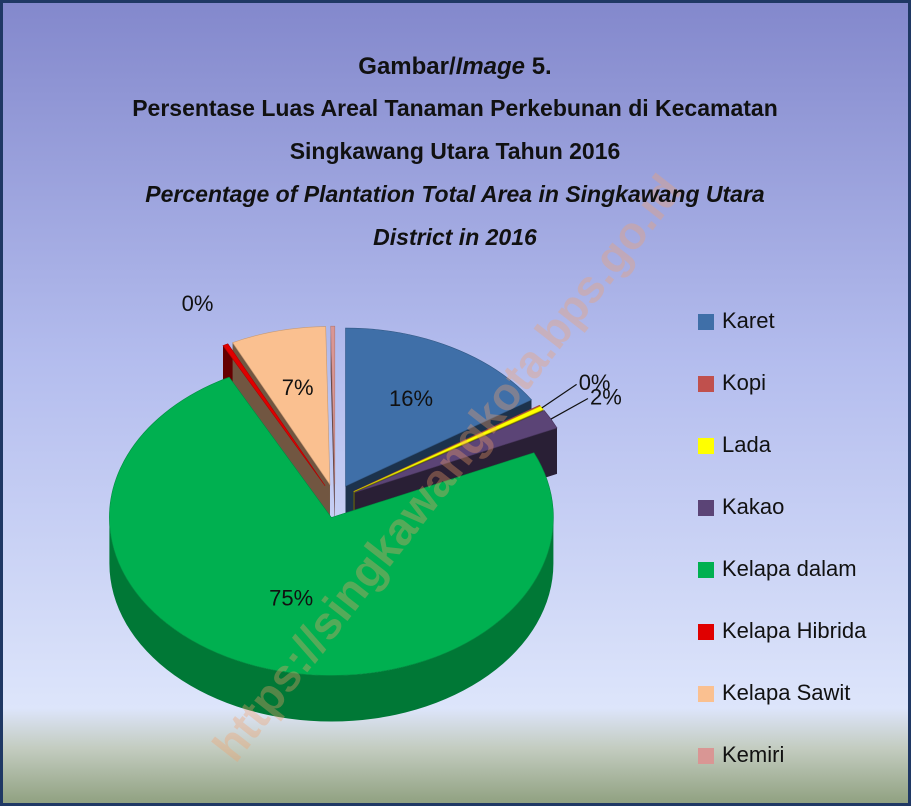 The image size is (911, 811). What do you see at coordinates (407, 66) in the screenshot?
I see `title-part: Gambar/` at bounding box center [407, 66].